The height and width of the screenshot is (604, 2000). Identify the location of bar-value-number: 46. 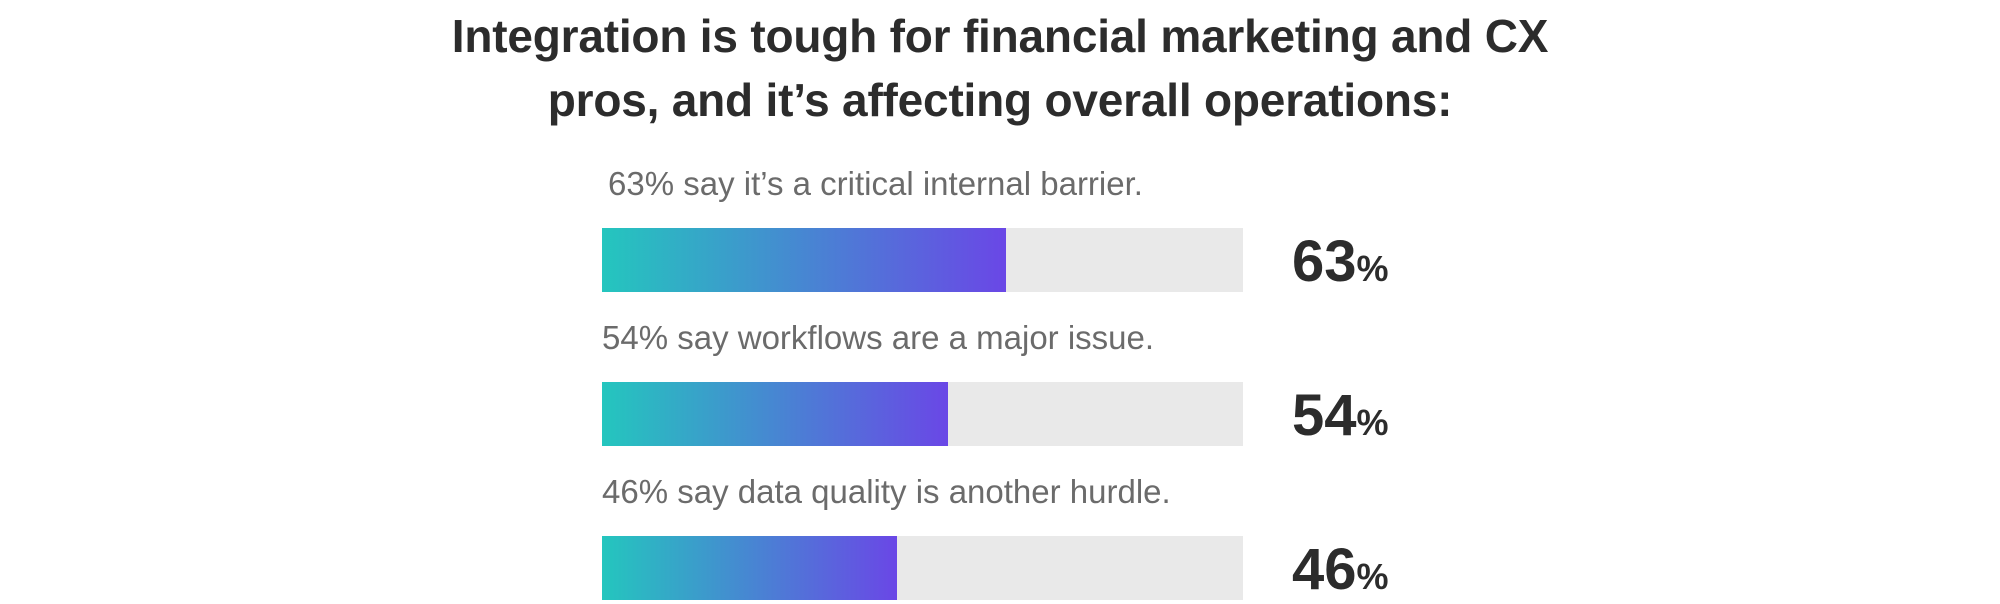
(1324, 569).